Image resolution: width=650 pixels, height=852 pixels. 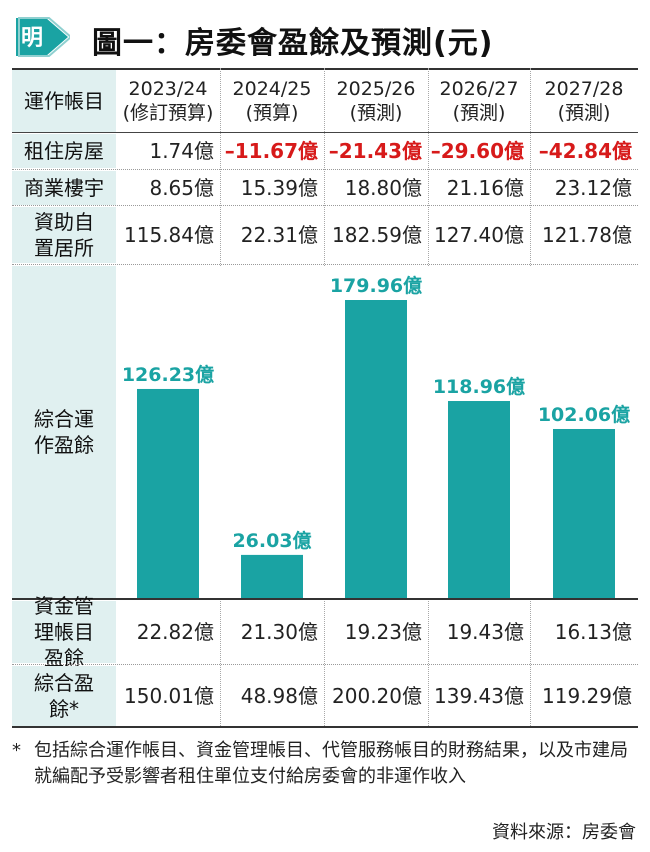 What do you see at coordinates (485, 632) in the screenshot?
I see `table-cell: 19.43億` at bounding box center [485, 632].